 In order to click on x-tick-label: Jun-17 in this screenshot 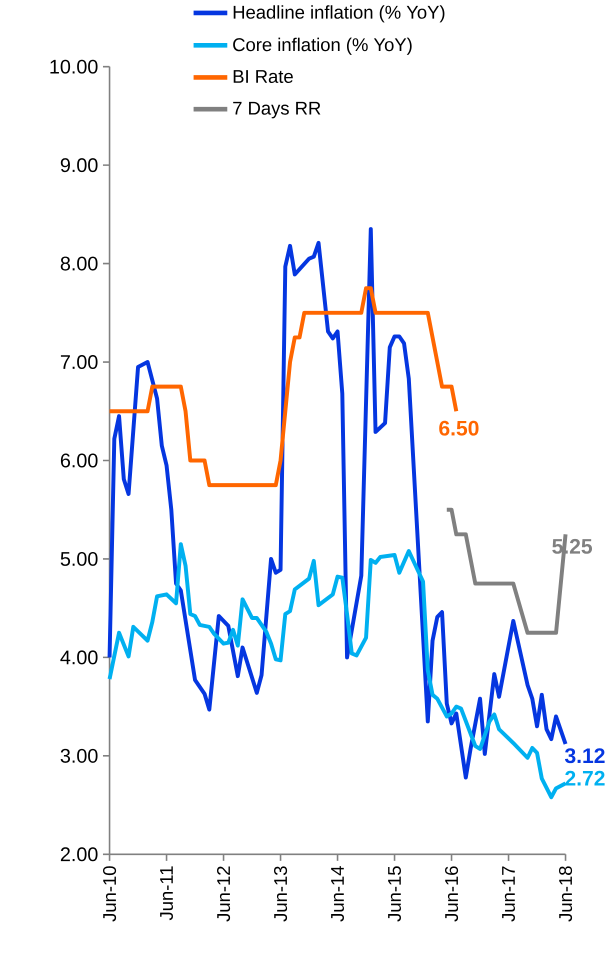, I will do `click(509, 894)`.